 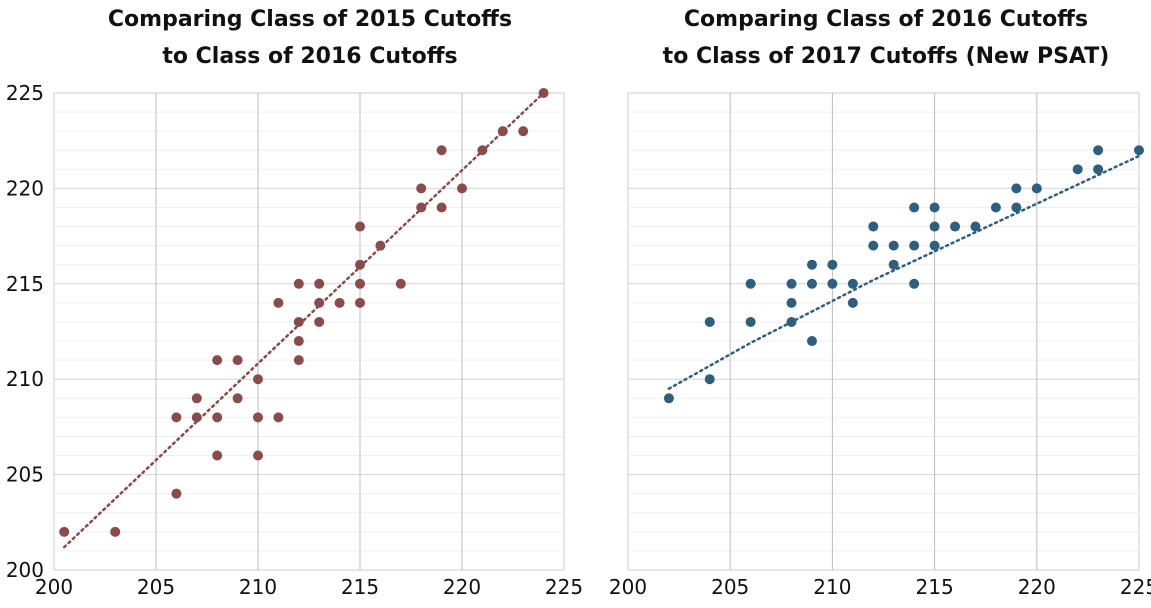 I want to click on x-tick-label: 210, so click(x=258, y=587).